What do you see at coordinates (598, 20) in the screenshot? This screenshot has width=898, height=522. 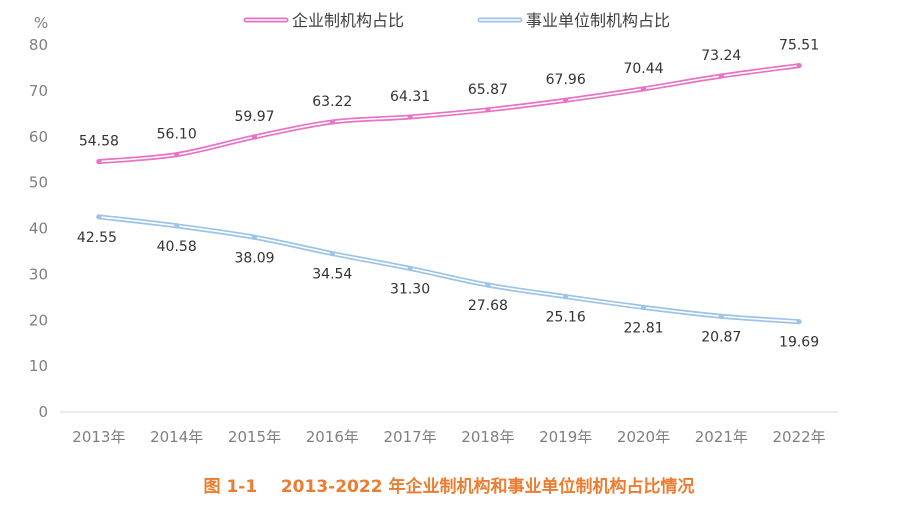 I see `legend-label: 事业单位制机构占比` at bounding box center [598, 20].